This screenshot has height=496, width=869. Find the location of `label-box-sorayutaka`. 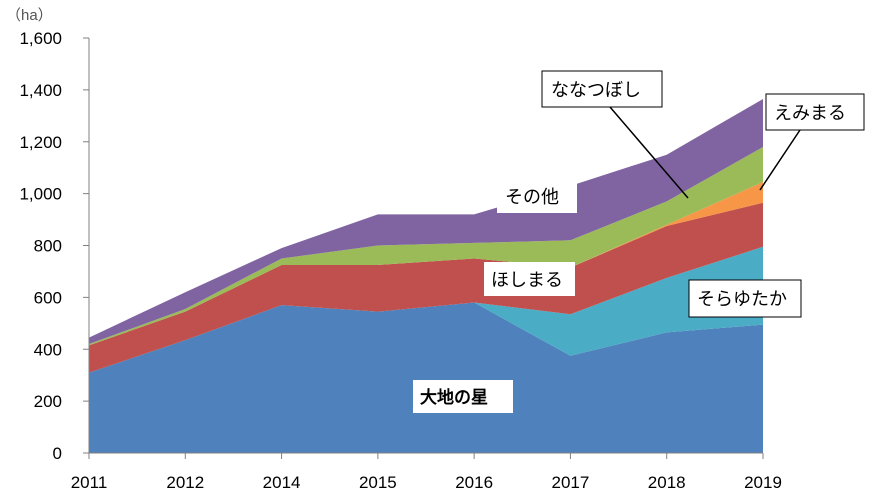

label-box-sorayutaka is located at coordinates (745, 298).